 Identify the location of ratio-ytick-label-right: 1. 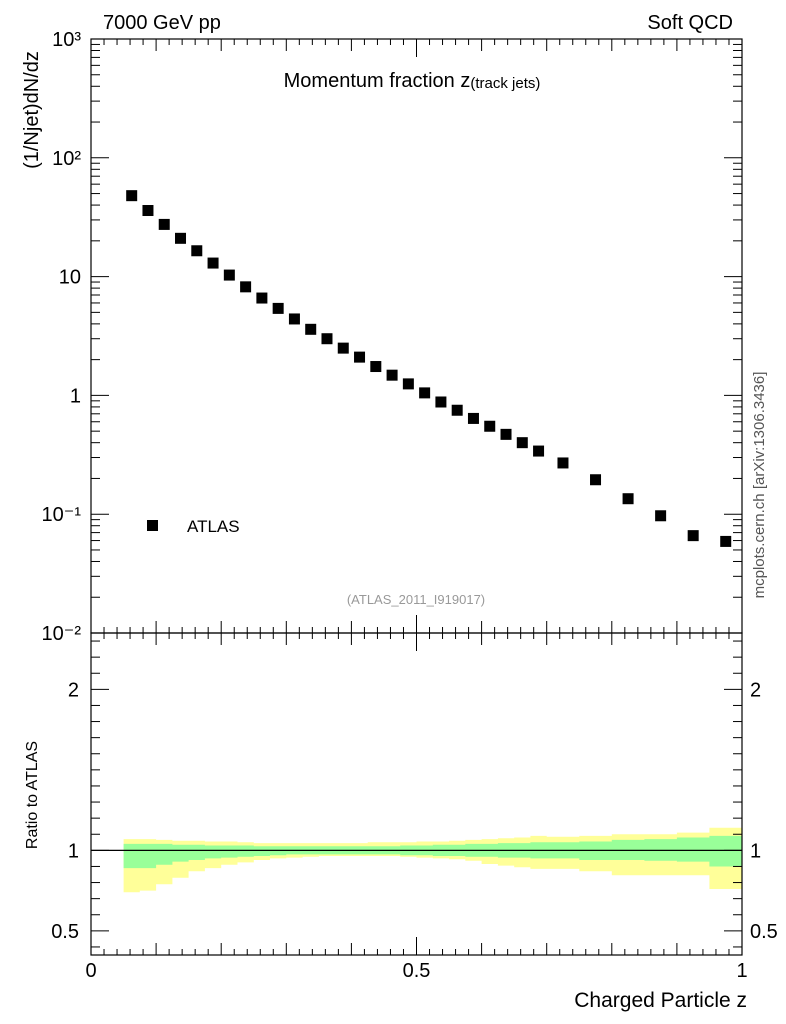
(755, 851).